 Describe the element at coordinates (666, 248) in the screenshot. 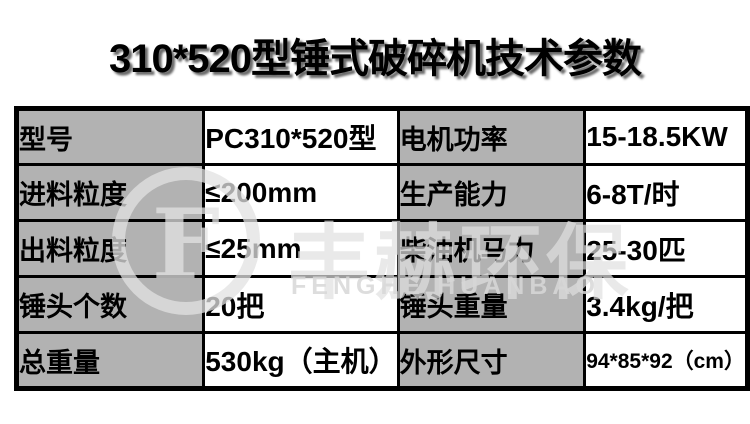

I see `spec-value: 25-30匹` at that location.